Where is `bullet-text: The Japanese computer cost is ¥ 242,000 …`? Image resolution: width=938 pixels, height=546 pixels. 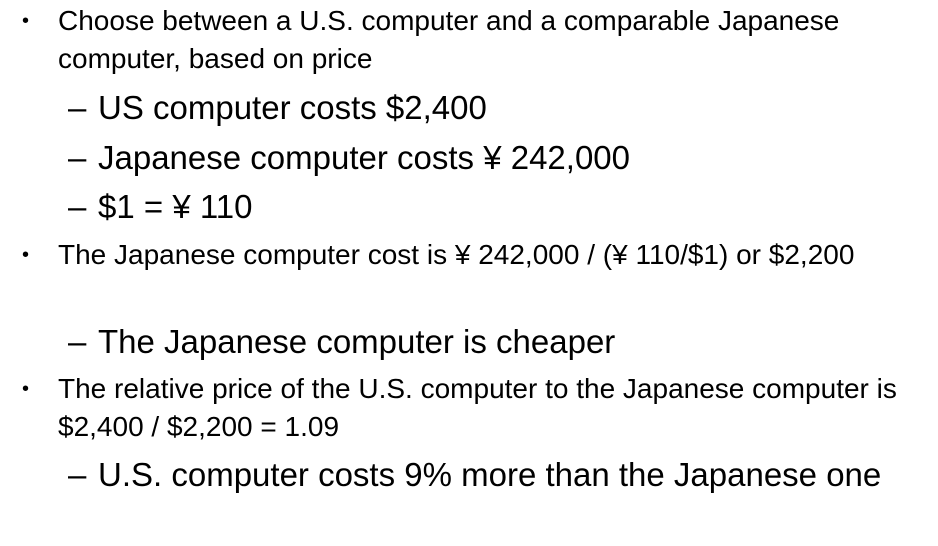 bullet-text: The Japanese computer cost is ¥ 242,000 … is located at coordinates (456, 254).